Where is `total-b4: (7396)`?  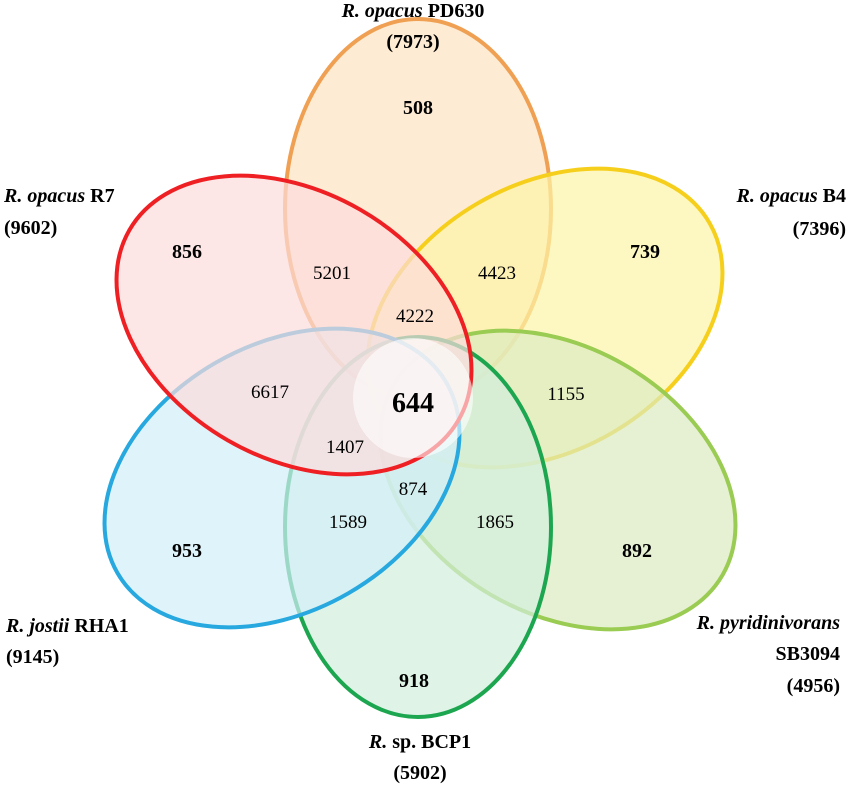
total-b4: (7396) is located at coordinates (819, 229).